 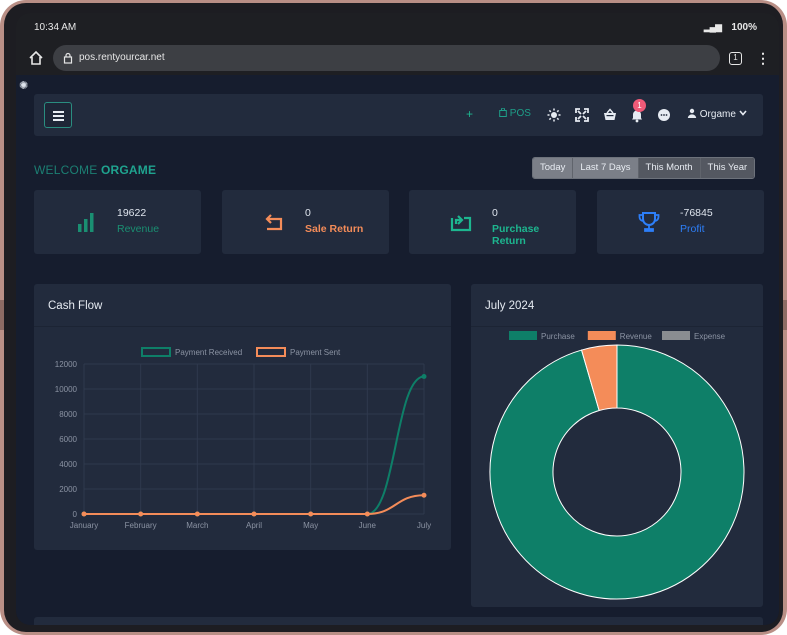 What do you see at coordinates (606, 168) in the screenshot?
I see `range-last-7-days-button: Last 7 Days` at bounding box center [606, 168].